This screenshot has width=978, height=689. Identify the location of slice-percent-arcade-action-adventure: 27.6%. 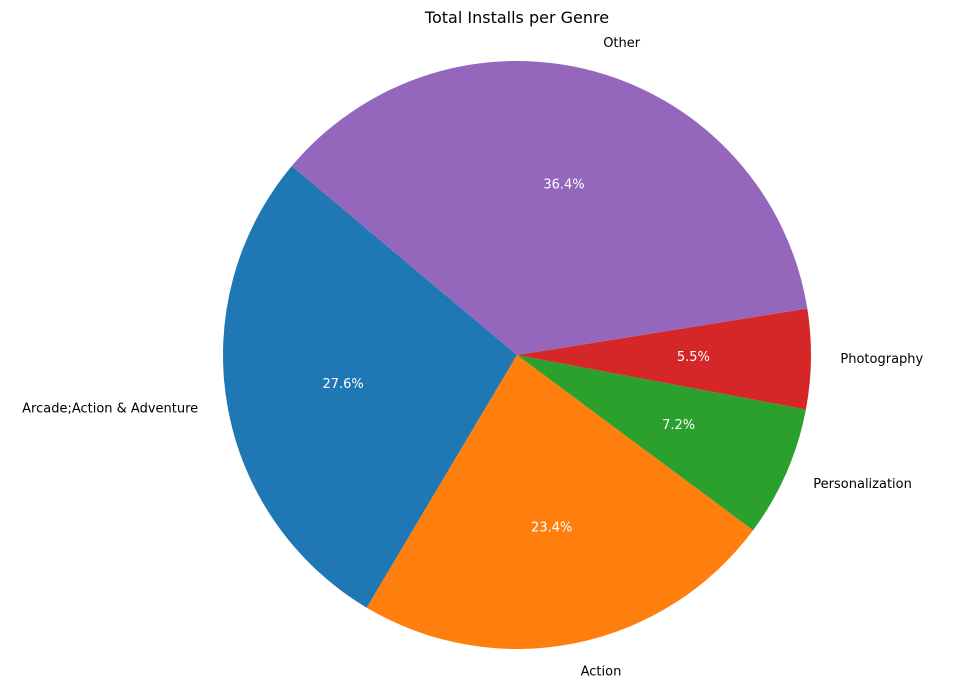
(342, 384).